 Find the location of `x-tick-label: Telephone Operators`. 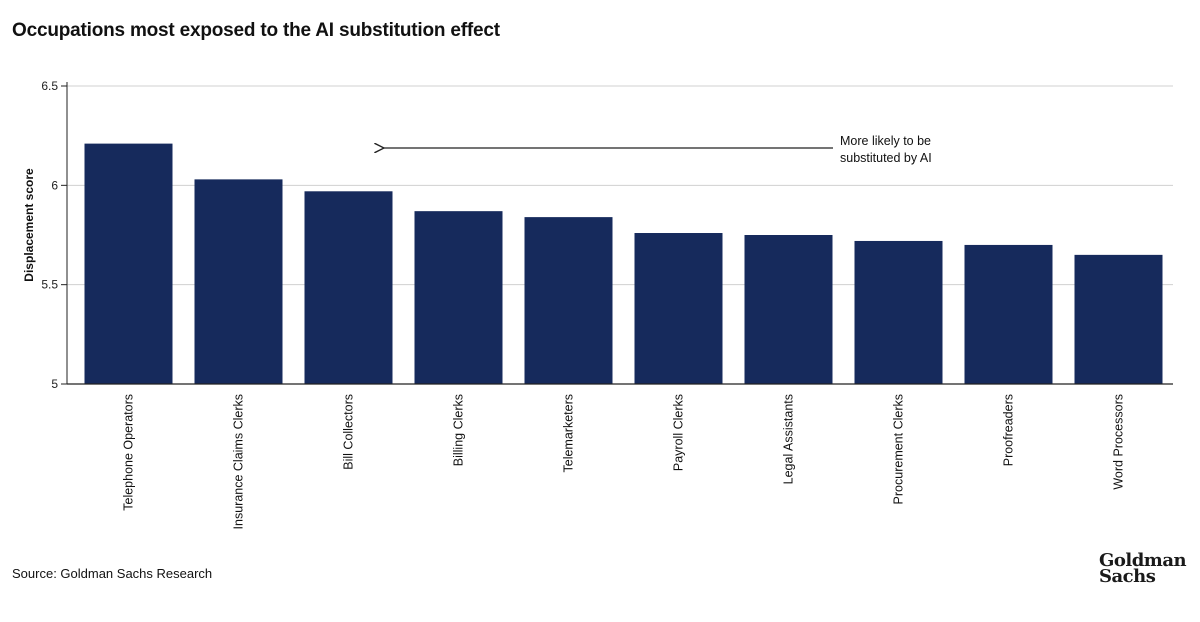

x-tick-label: Telephone Operators is located at coordinates (129, 452).